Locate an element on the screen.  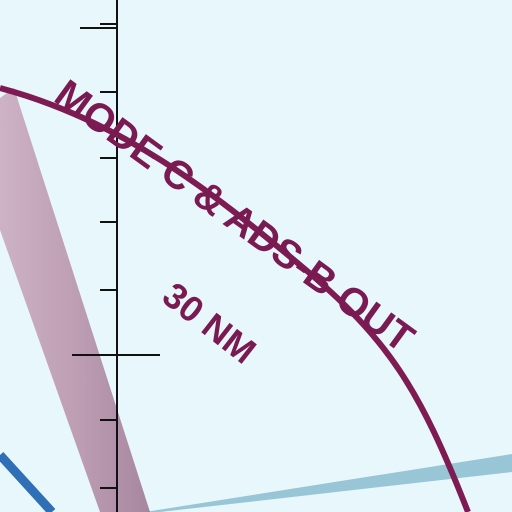
airway-line-dark is located at coordinates (28, 481).